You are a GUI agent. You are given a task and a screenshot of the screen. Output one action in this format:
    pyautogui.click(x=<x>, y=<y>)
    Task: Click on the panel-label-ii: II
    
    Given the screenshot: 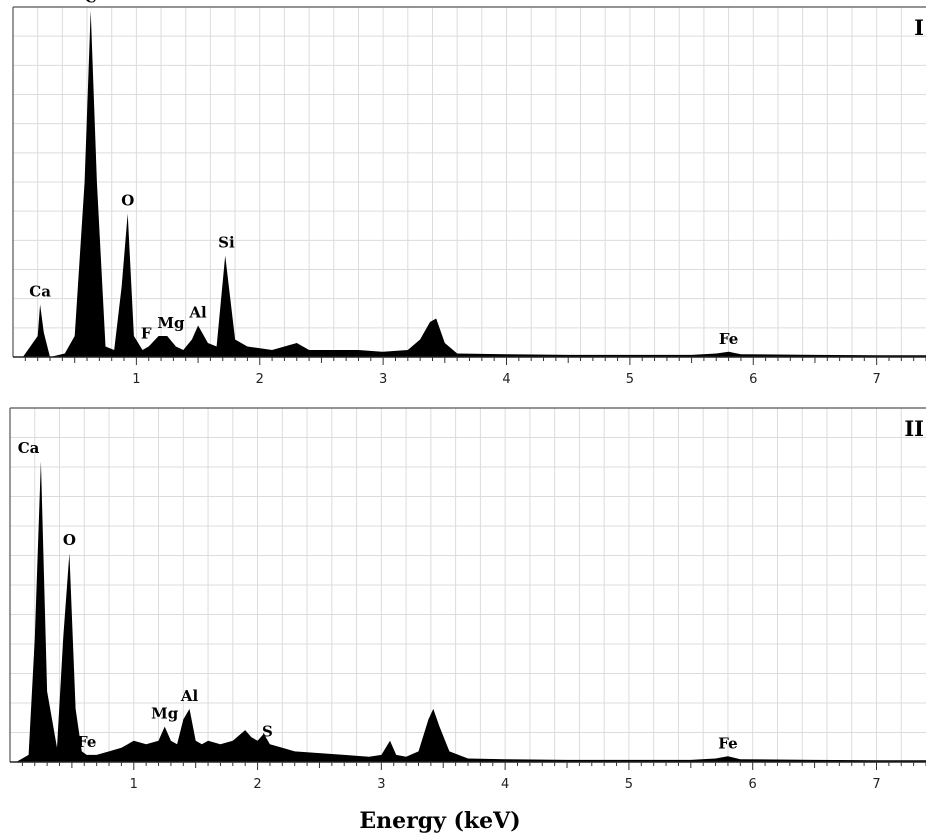 What is the action you would take?
    pyautogui.click(x=914, y=428)
    